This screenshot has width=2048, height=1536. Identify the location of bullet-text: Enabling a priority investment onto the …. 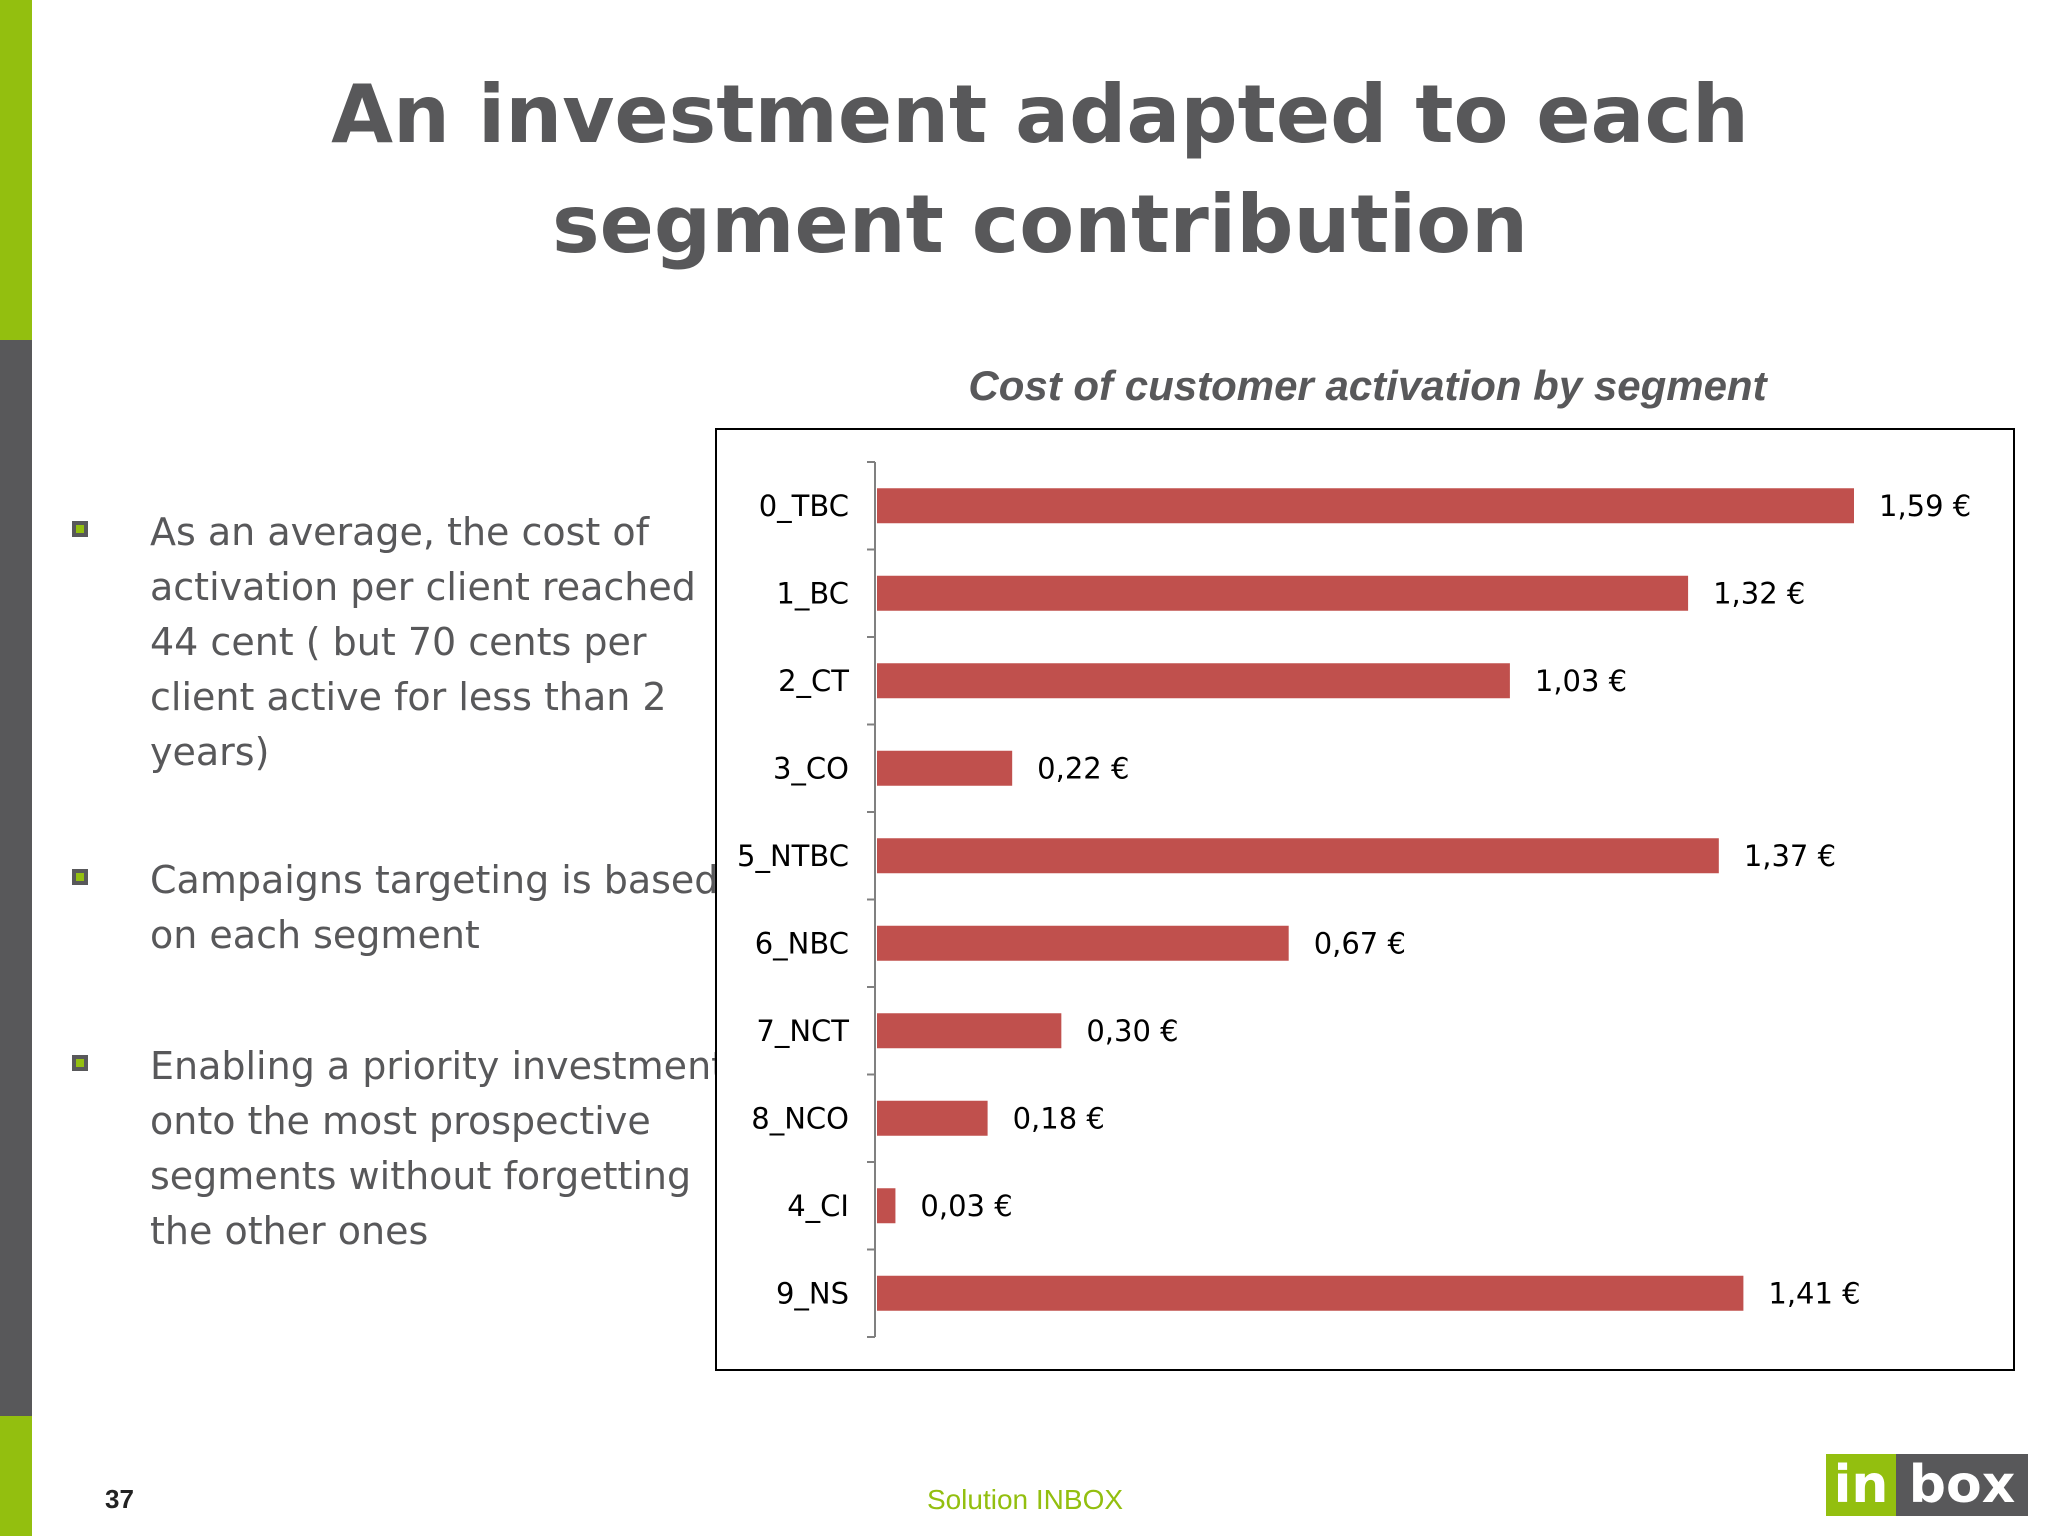
(438, 1148).